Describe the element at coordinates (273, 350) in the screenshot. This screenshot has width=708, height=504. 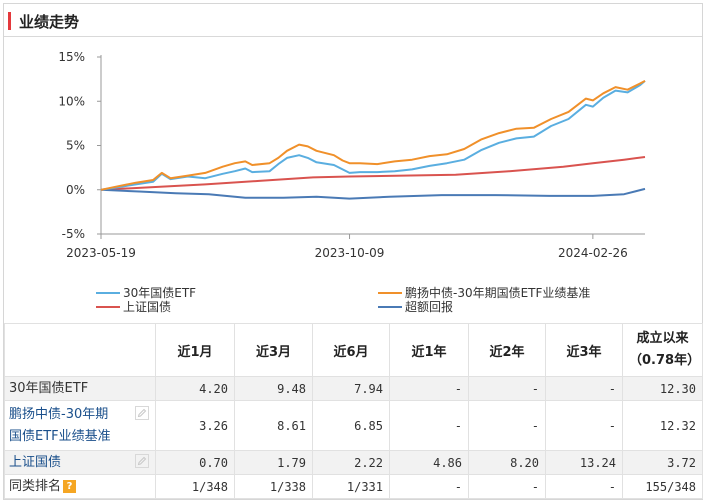
I see `header-cell: 近3月` at that location.